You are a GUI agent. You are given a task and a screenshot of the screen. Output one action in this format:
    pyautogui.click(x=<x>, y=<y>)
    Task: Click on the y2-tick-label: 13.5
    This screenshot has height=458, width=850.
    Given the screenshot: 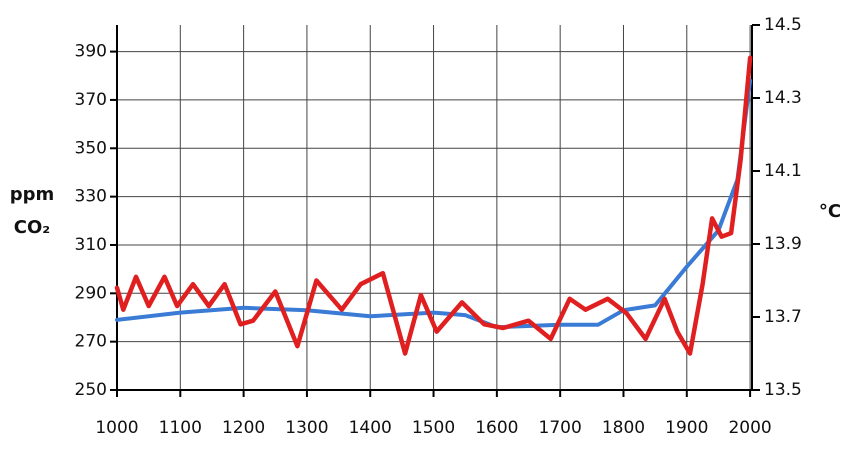 What is the action you would take?
    pyautogui.click(x=783, y=390)
    